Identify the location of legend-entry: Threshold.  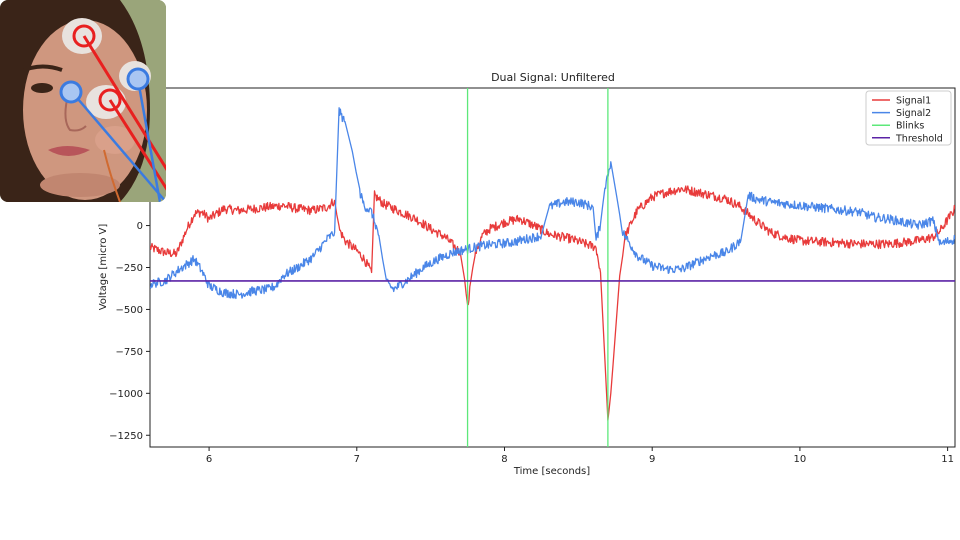
(919, 138).